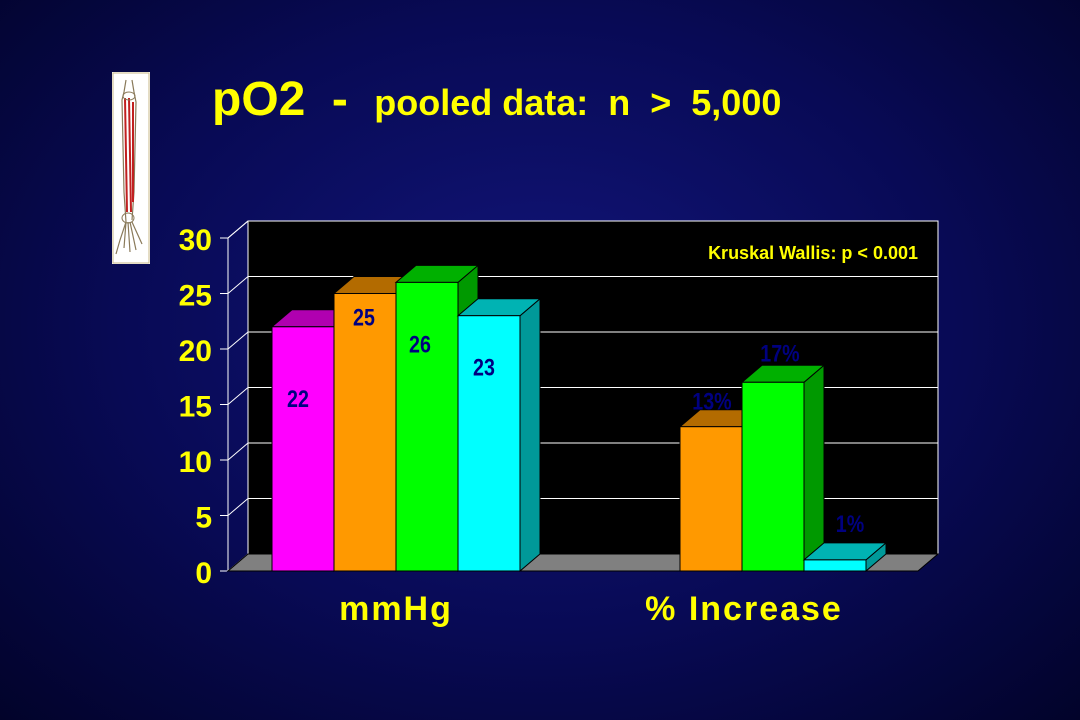  What do you see at coordinates (339, 99) in the screenshot?
I see `title-dash: -` at bounding box center [339, 99].